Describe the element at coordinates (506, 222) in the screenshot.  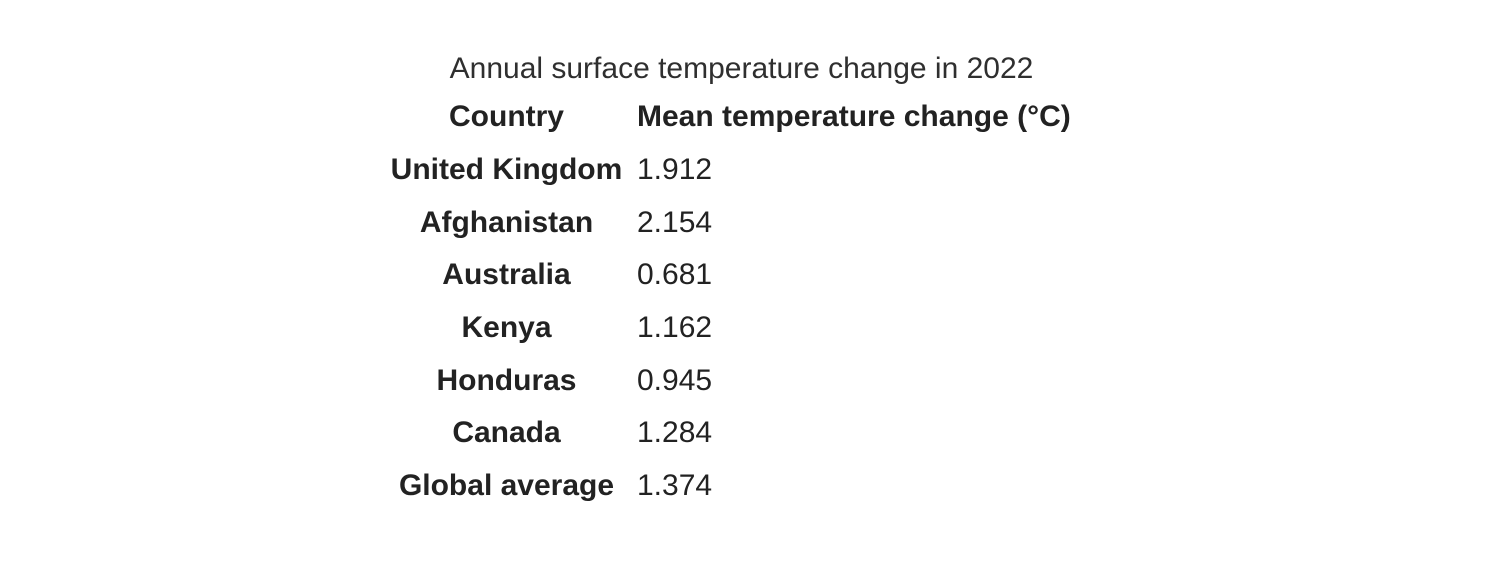
I see `country-cell: Afghanistan` at that location.